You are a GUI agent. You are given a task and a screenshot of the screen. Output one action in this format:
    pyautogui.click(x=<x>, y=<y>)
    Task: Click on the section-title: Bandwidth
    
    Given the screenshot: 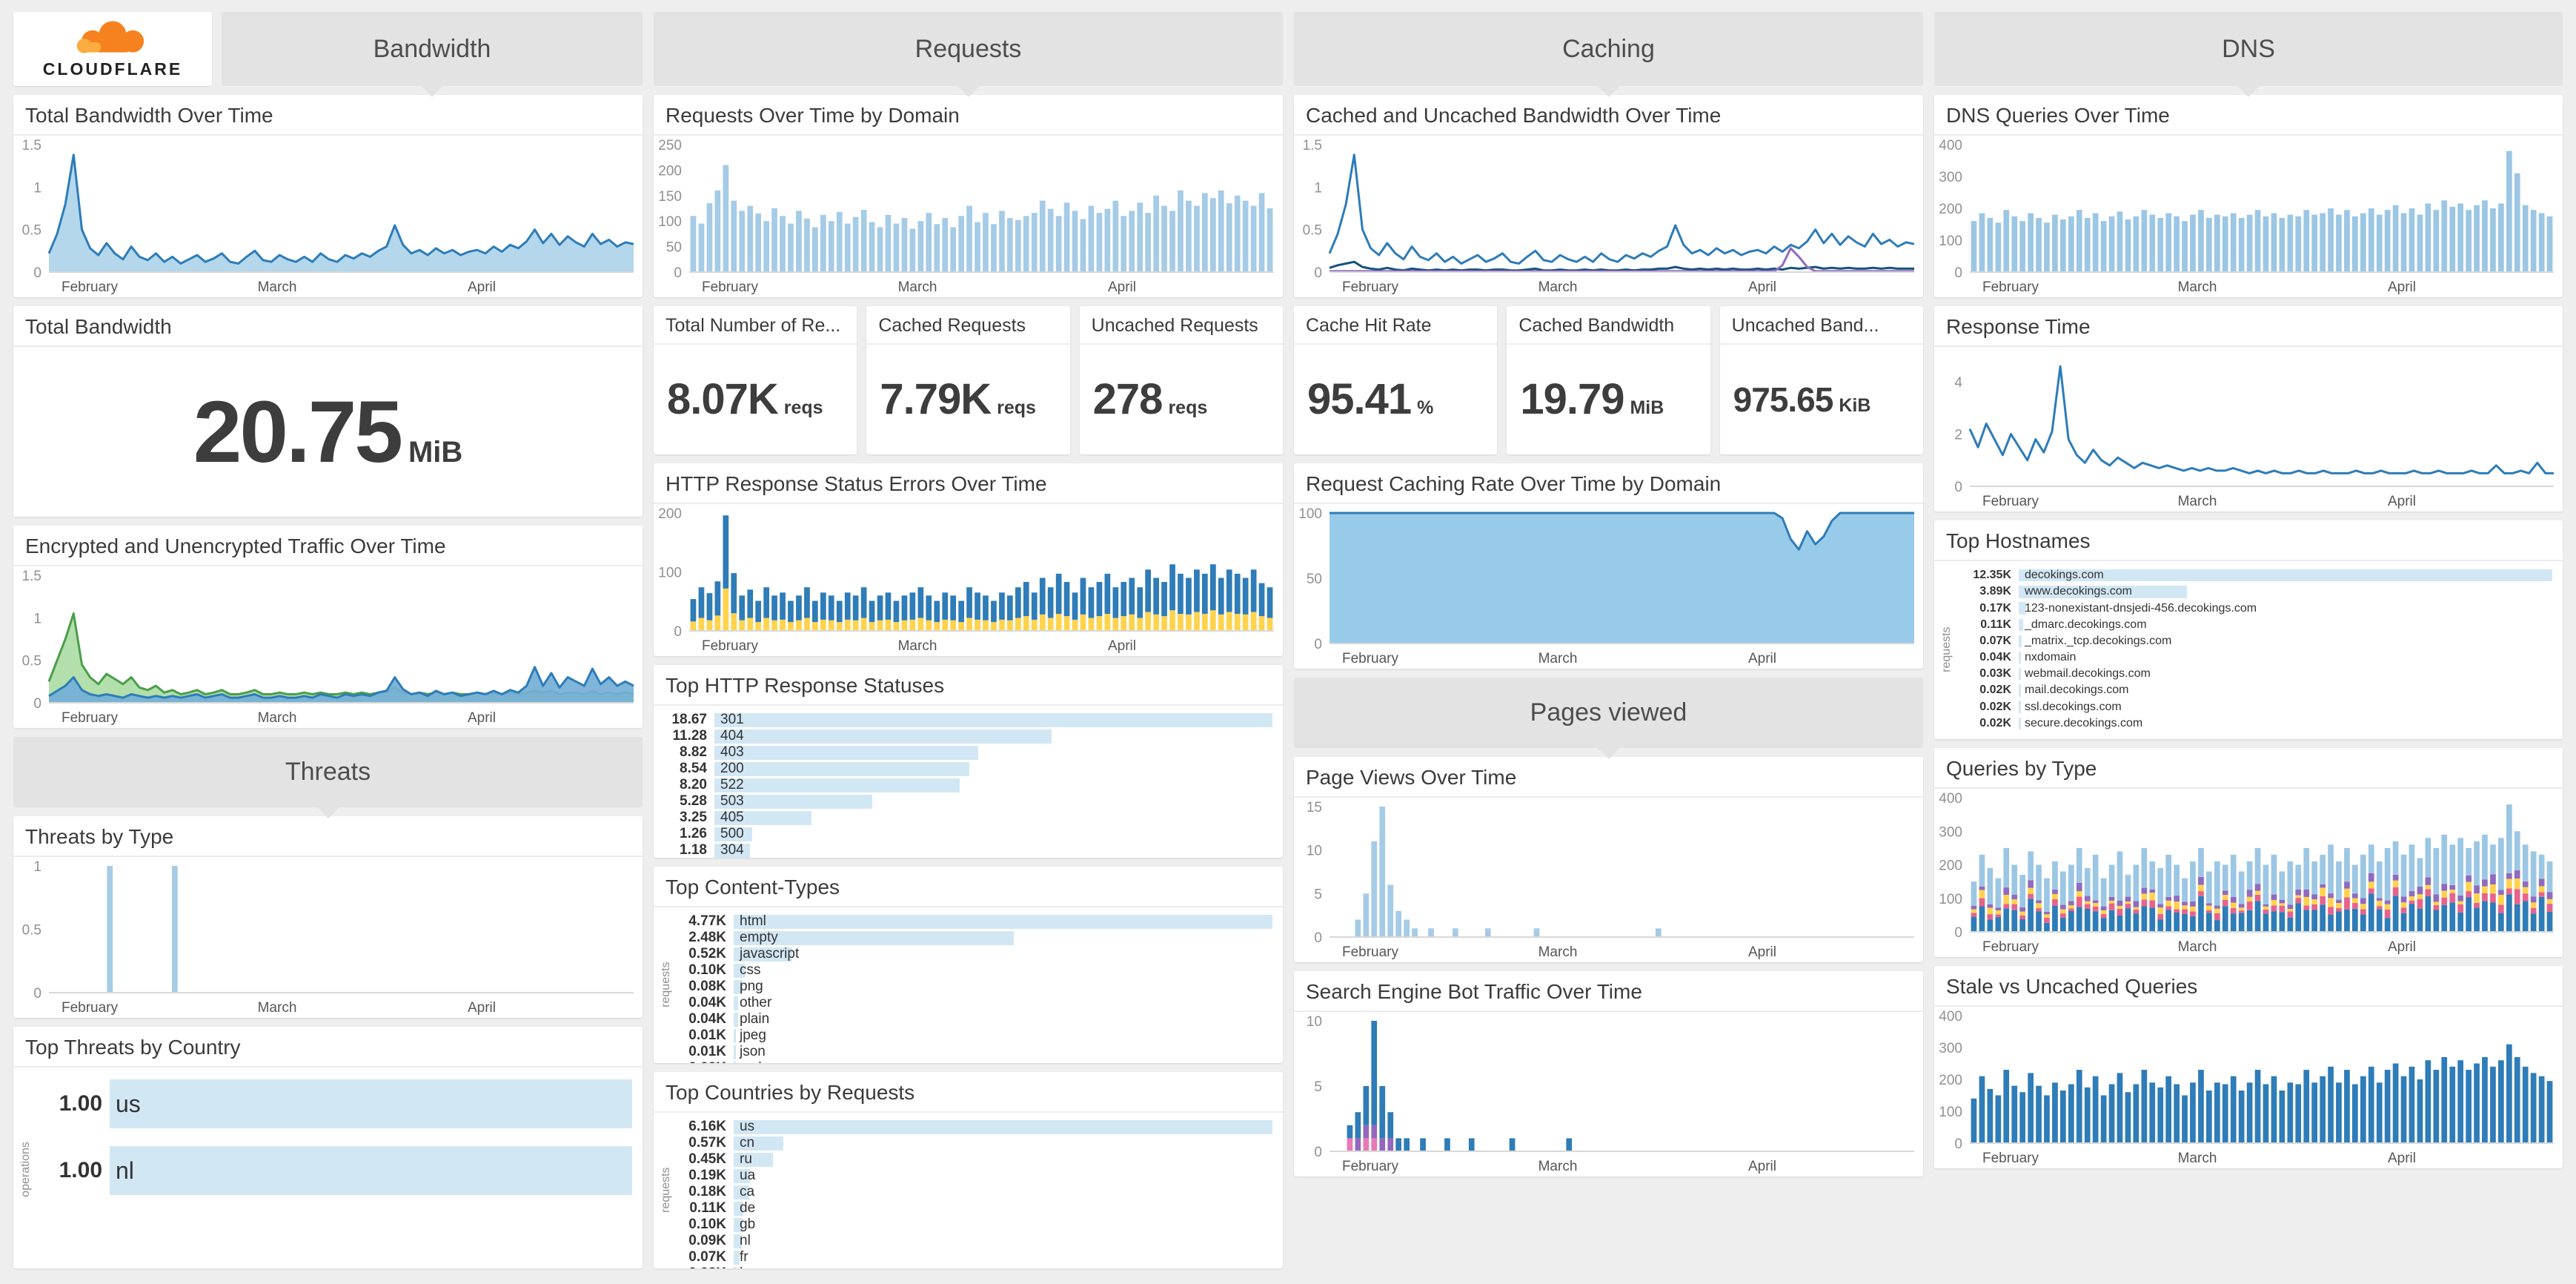 What is the action you would take?
    pyautogui.click(x=432, y=48)
    